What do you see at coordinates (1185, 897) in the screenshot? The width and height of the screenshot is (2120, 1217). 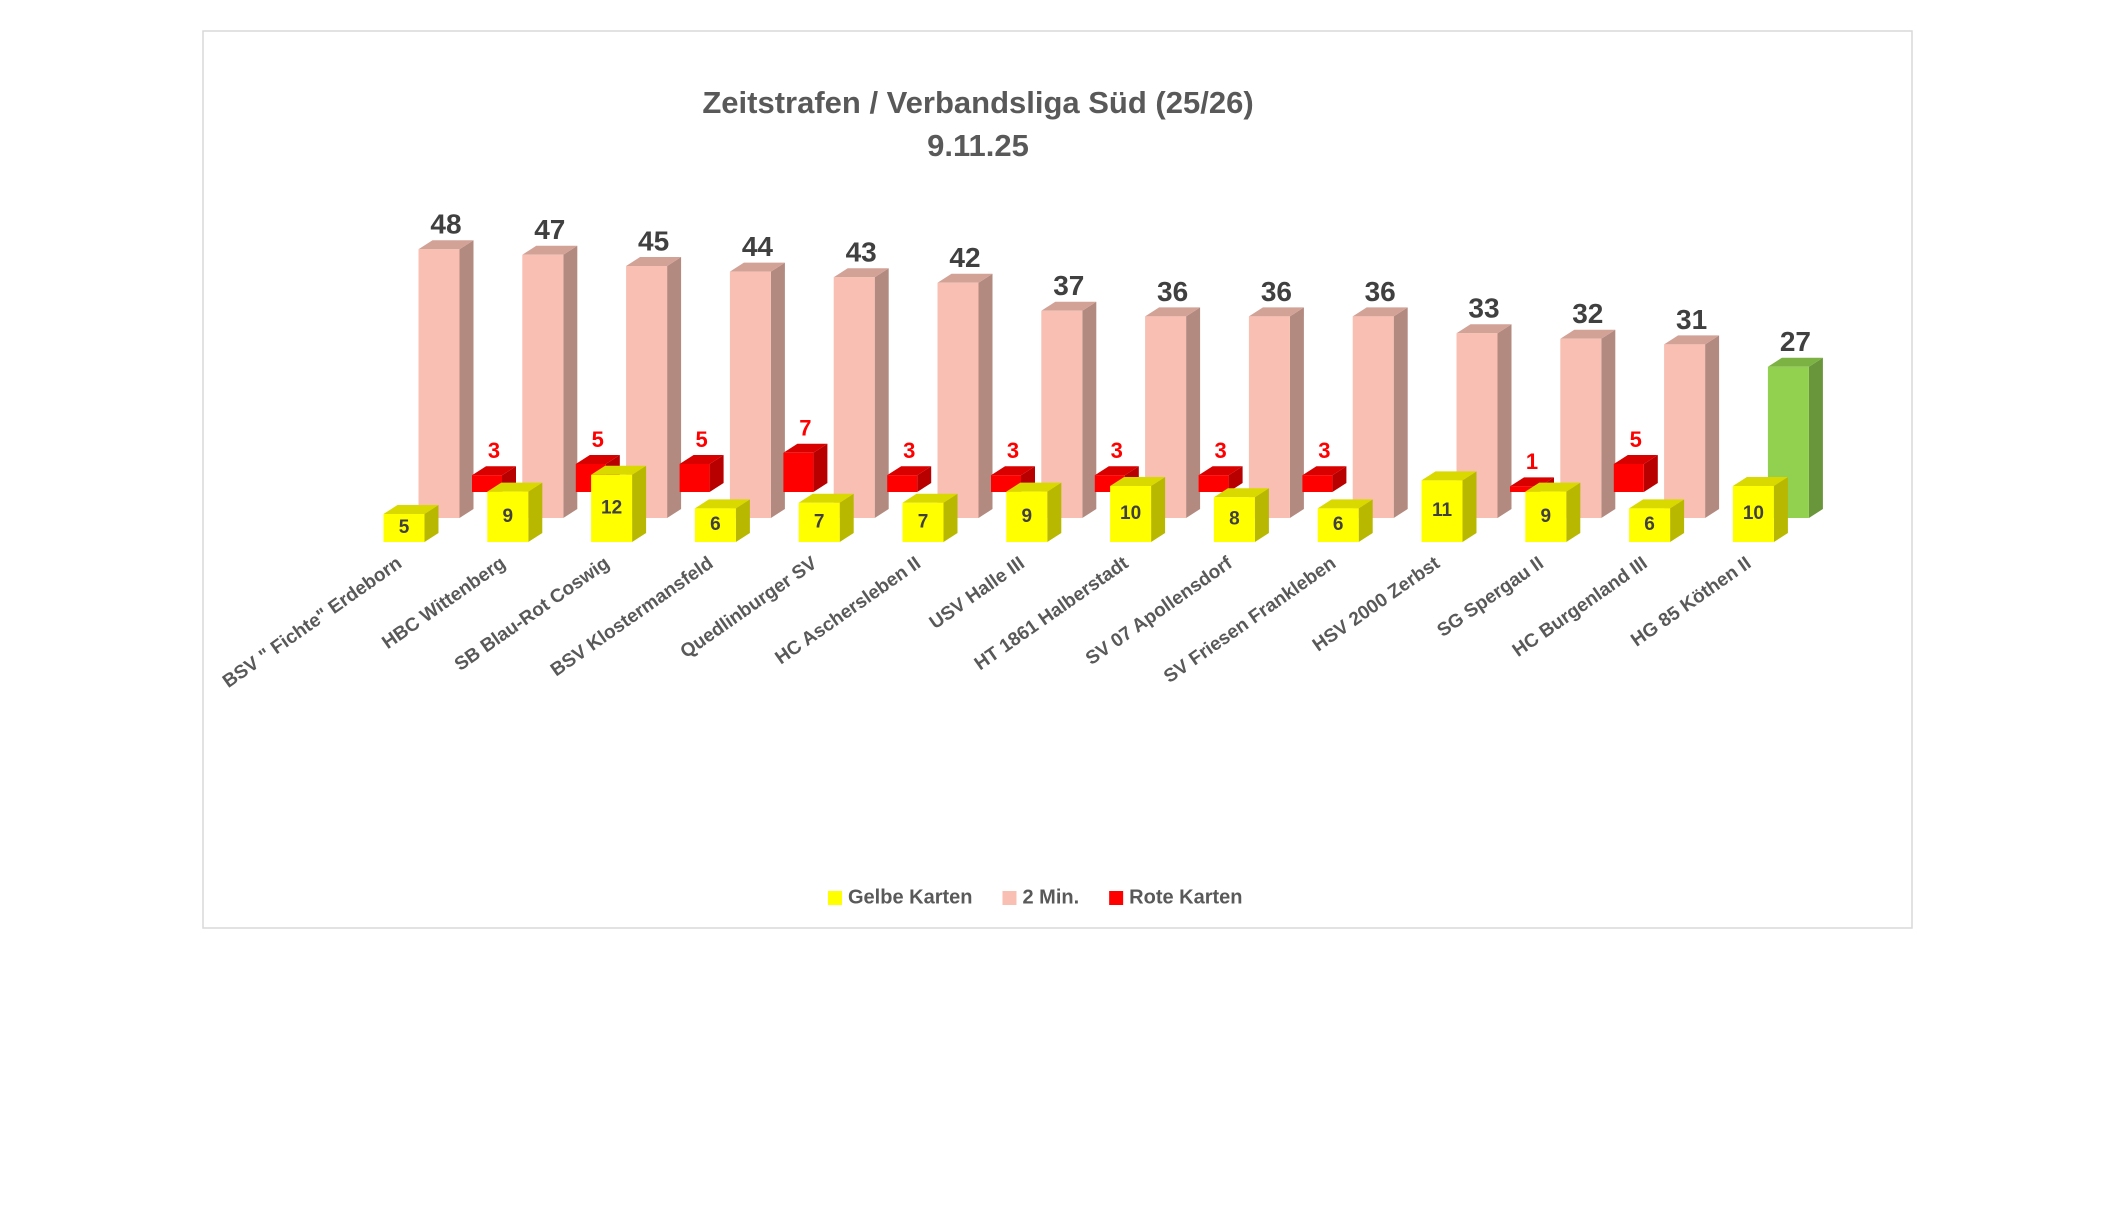 I see `legend-label: Rote Karten` at bounding box center [1185, 897].